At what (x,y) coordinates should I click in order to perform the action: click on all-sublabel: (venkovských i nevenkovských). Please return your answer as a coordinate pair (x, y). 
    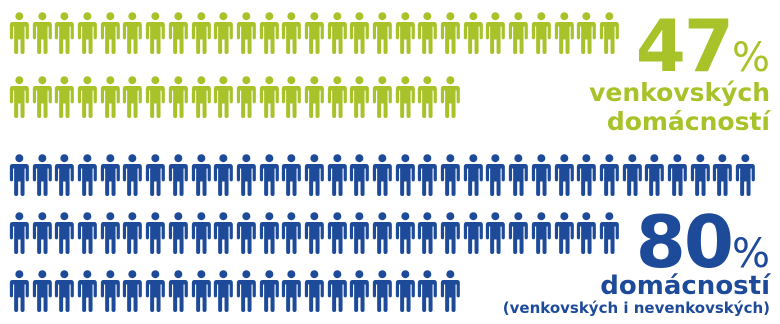
    Looking at the image, I should click on (636, 308).